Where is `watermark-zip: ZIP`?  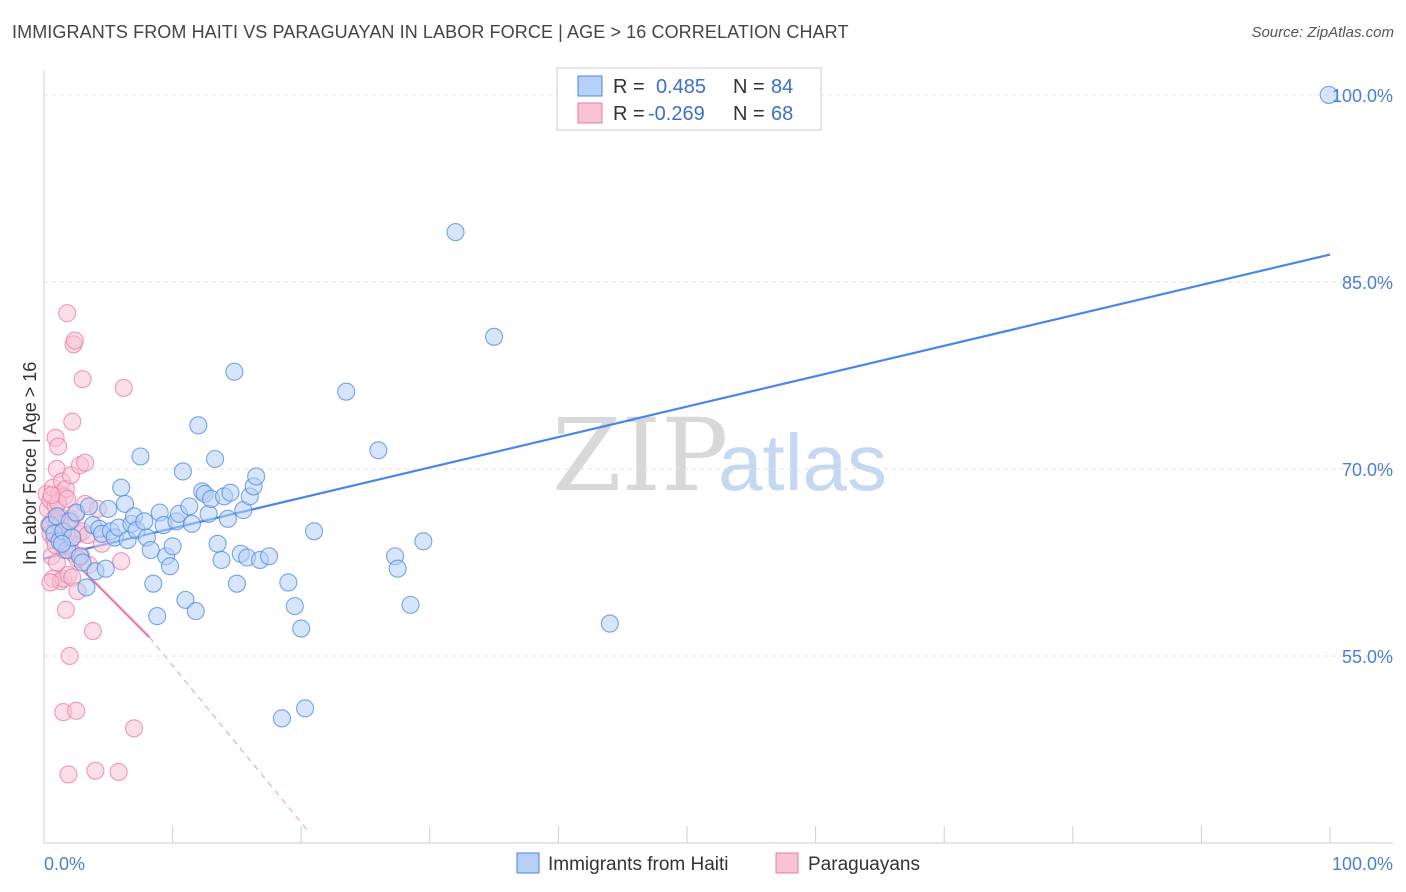
watermark-zip: ZIP is located at coordinates (640, 455).